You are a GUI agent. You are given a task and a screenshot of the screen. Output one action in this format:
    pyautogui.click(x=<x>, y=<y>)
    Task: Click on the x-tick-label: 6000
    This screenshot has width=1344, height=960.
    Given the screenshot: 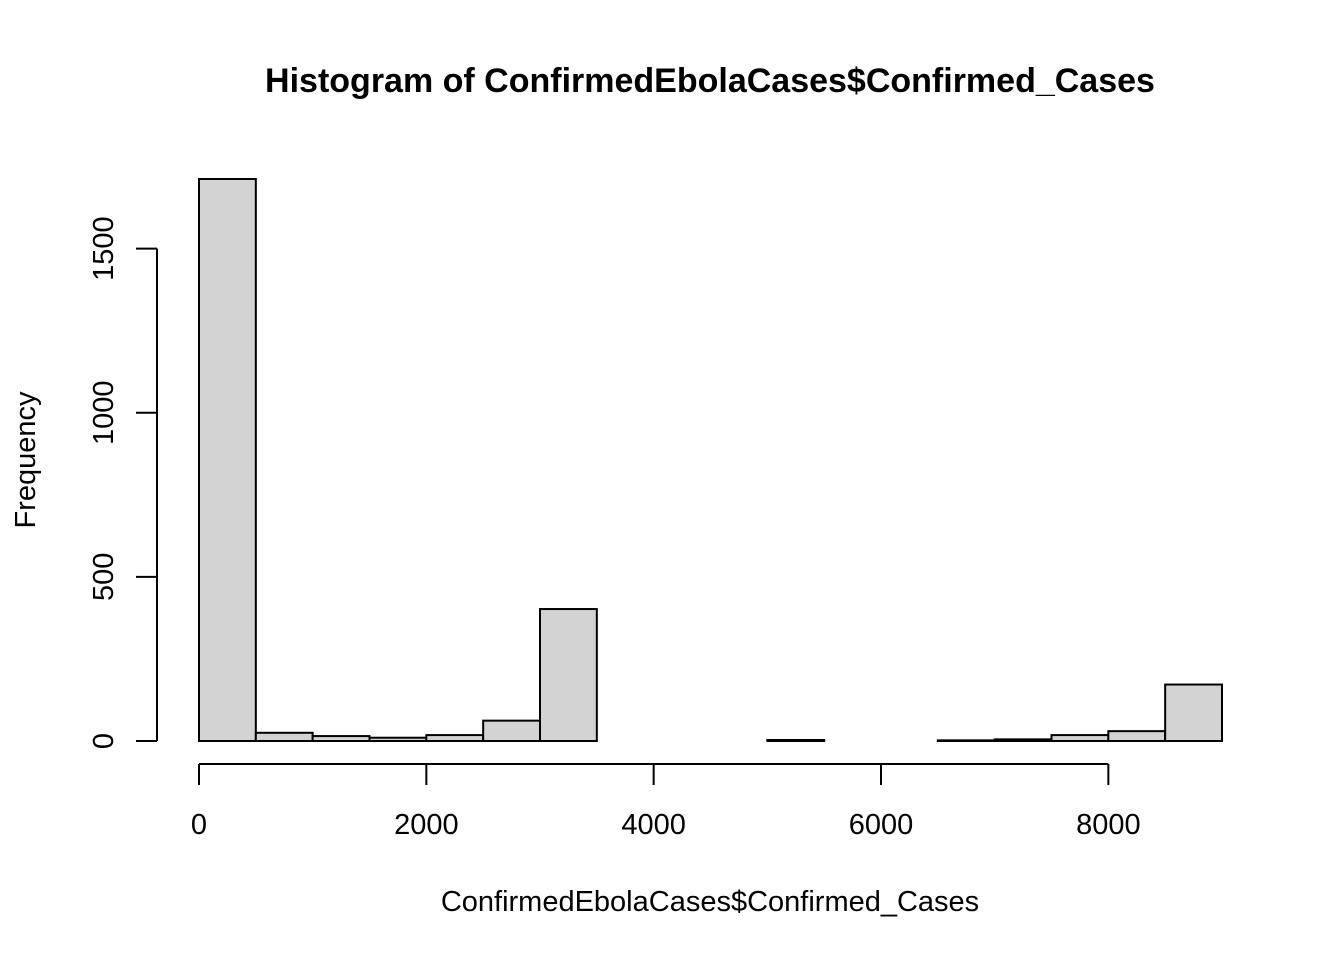 What is the action you would take?
    pyautogui.click(x=881, y=825)
    